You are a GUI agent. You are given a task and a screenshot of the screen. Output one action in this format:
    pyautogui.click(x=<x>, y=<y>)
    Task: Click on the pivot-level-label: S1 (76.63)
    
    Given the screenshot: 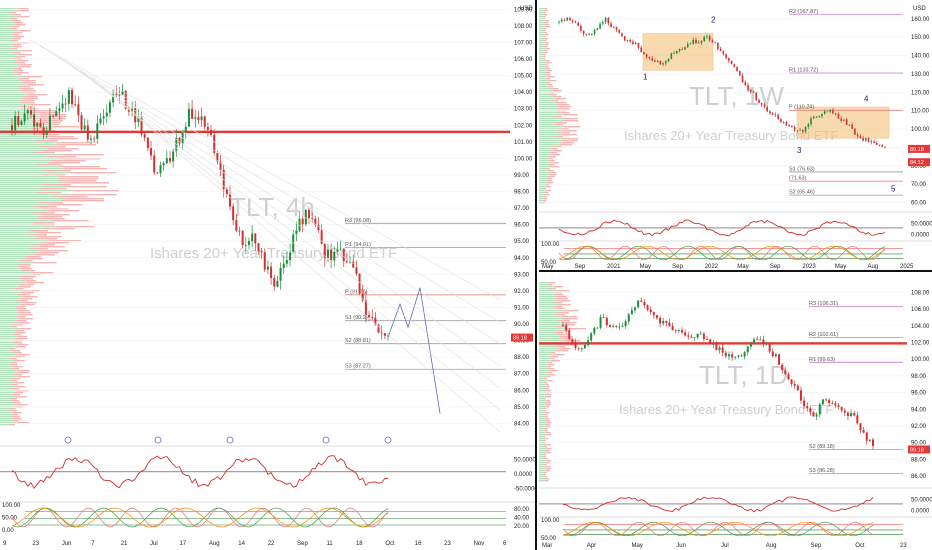 What is the action you would take?
    pyautogui.click(x=802, y=169)
    